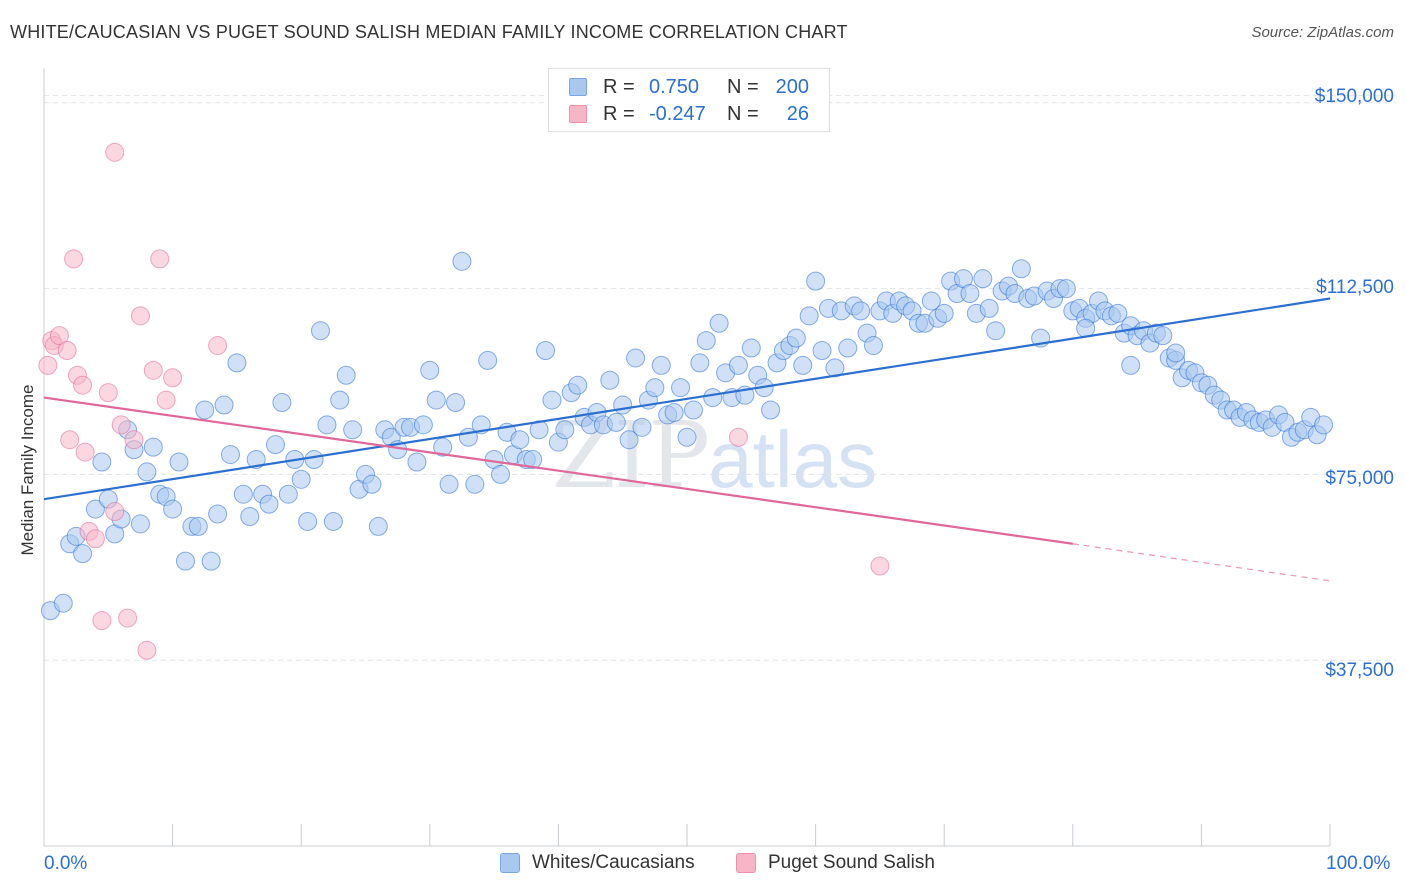 Image resolution: width=1406 pixels, height=892 pixels. Describe the element at coordinates (674, 86) in the screenshot. I see `legend-r-value: 0.750` at that location.